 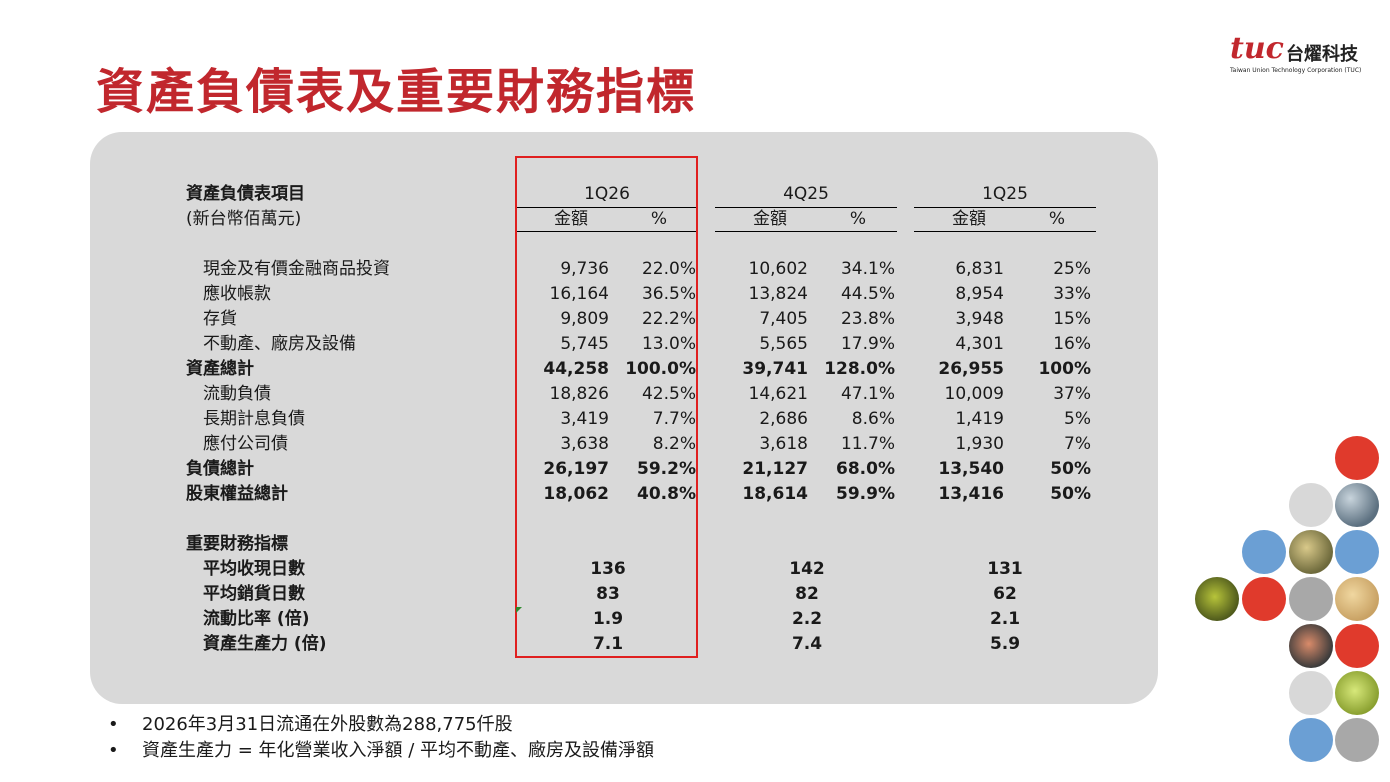 I want to click on logo-name-cn: 台燿科技, so click(x=1322, y=54).